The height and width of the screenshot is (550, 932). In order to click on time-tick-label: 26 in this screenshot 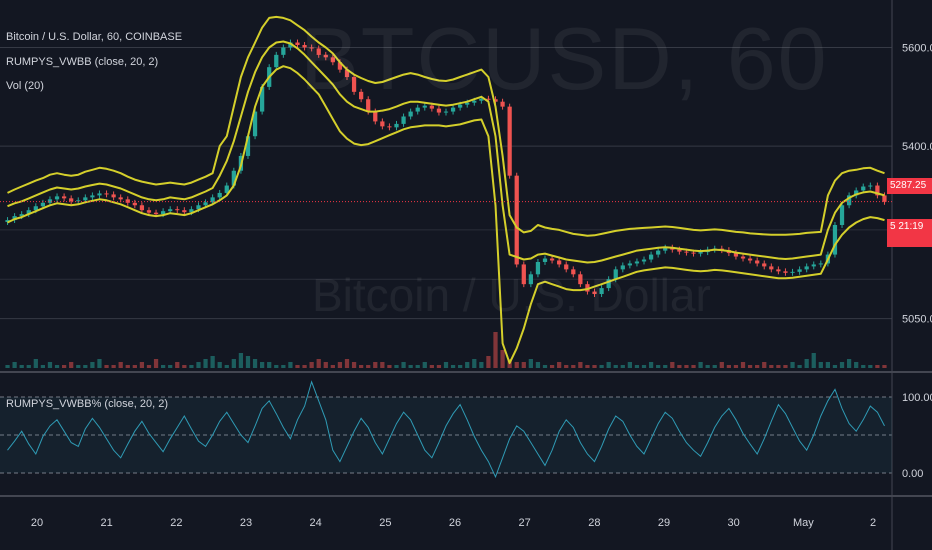, I will do `click(455, 523)`.